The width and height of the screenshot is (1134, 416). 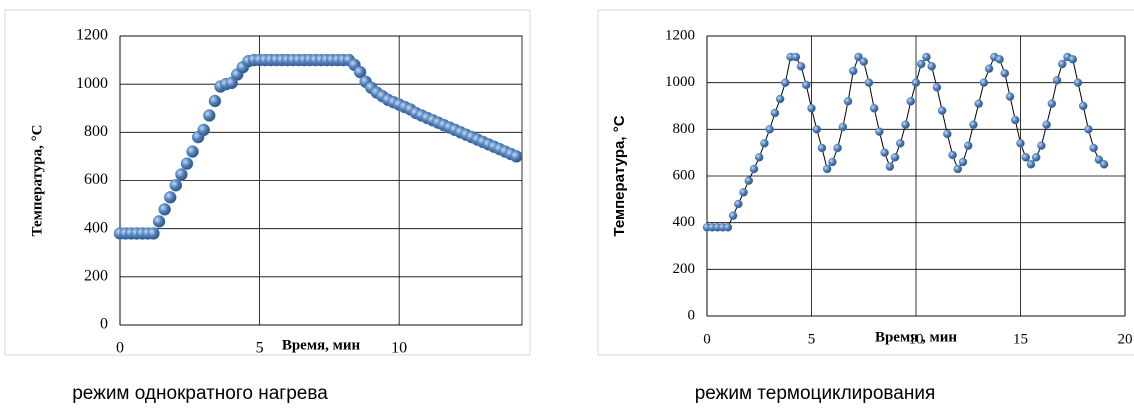 What do you see at coordinates (1020, 339) in the screenshot?
I see `x-tick-label: 15` at bounding box center [1020, 339].